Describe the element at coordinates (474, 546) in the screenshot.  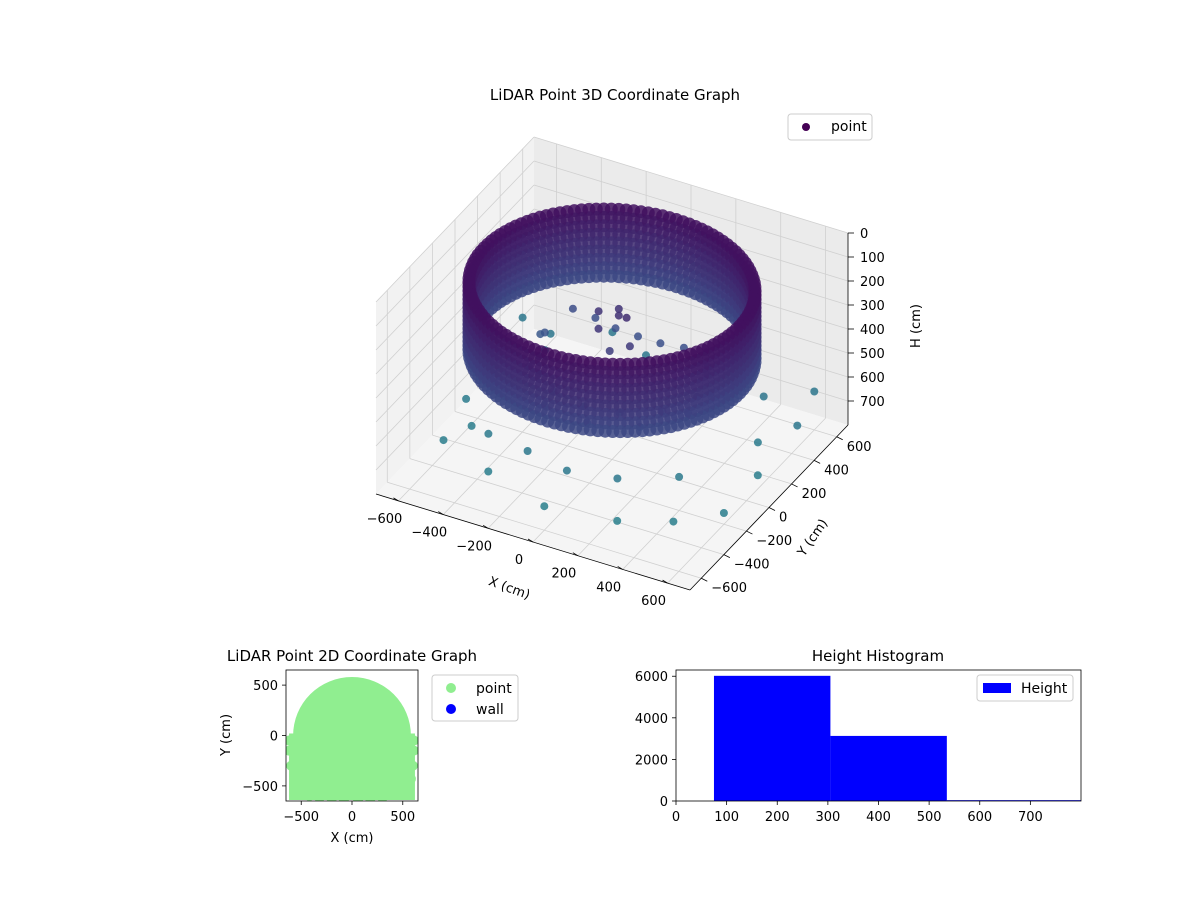
I see `tick-label-x: −200` at that location.